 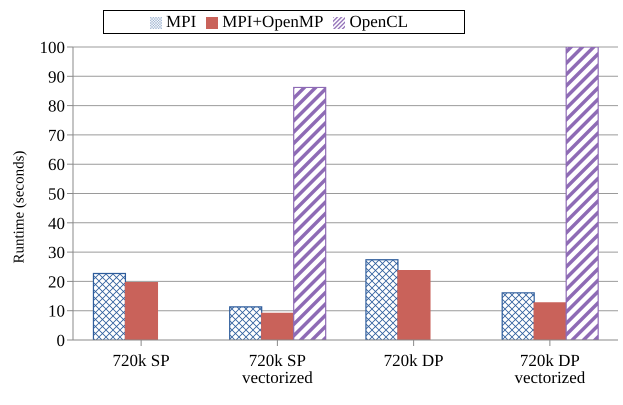 What do you see at coordinates (56, 194) in the screenshot?
I see `y-tick-label: 50` at bounding box center [56, 194].